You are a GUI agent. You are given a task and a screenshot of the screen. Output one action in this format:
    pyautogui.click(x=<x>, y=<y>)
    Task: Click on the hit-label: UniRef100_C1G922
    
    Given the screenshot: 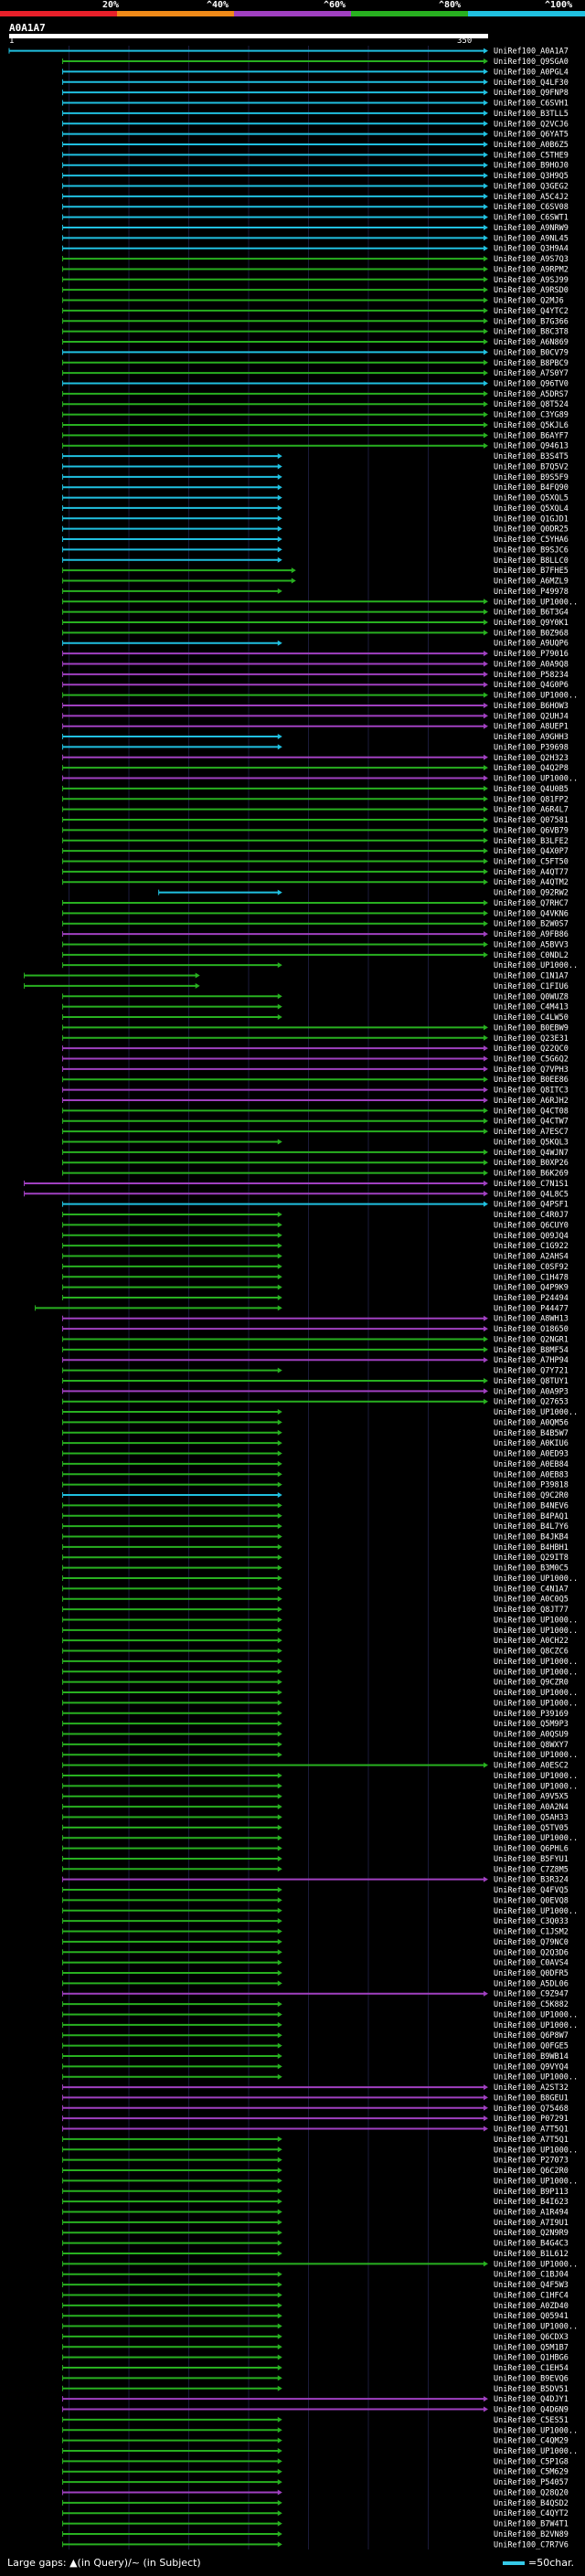 What is the action you would take?
    pyautogui.click(x=532, y=1246)
    